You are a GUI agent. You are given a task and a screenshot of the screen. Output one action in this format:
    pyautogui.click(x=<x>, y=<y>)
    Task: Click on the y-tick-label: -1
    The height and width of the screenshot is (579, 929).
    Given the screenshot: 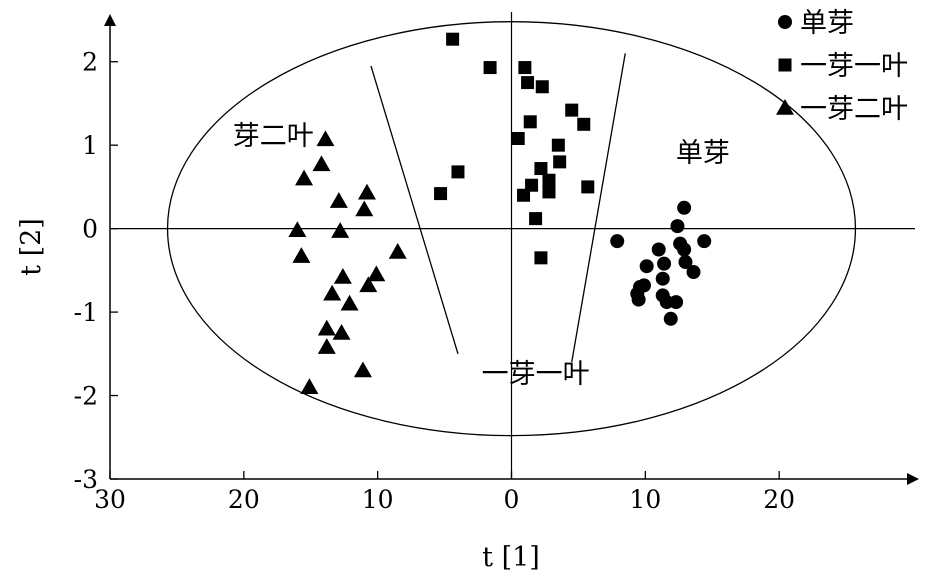 What is the action you would take?
    pyautogui.click(x=86, y=312)
    